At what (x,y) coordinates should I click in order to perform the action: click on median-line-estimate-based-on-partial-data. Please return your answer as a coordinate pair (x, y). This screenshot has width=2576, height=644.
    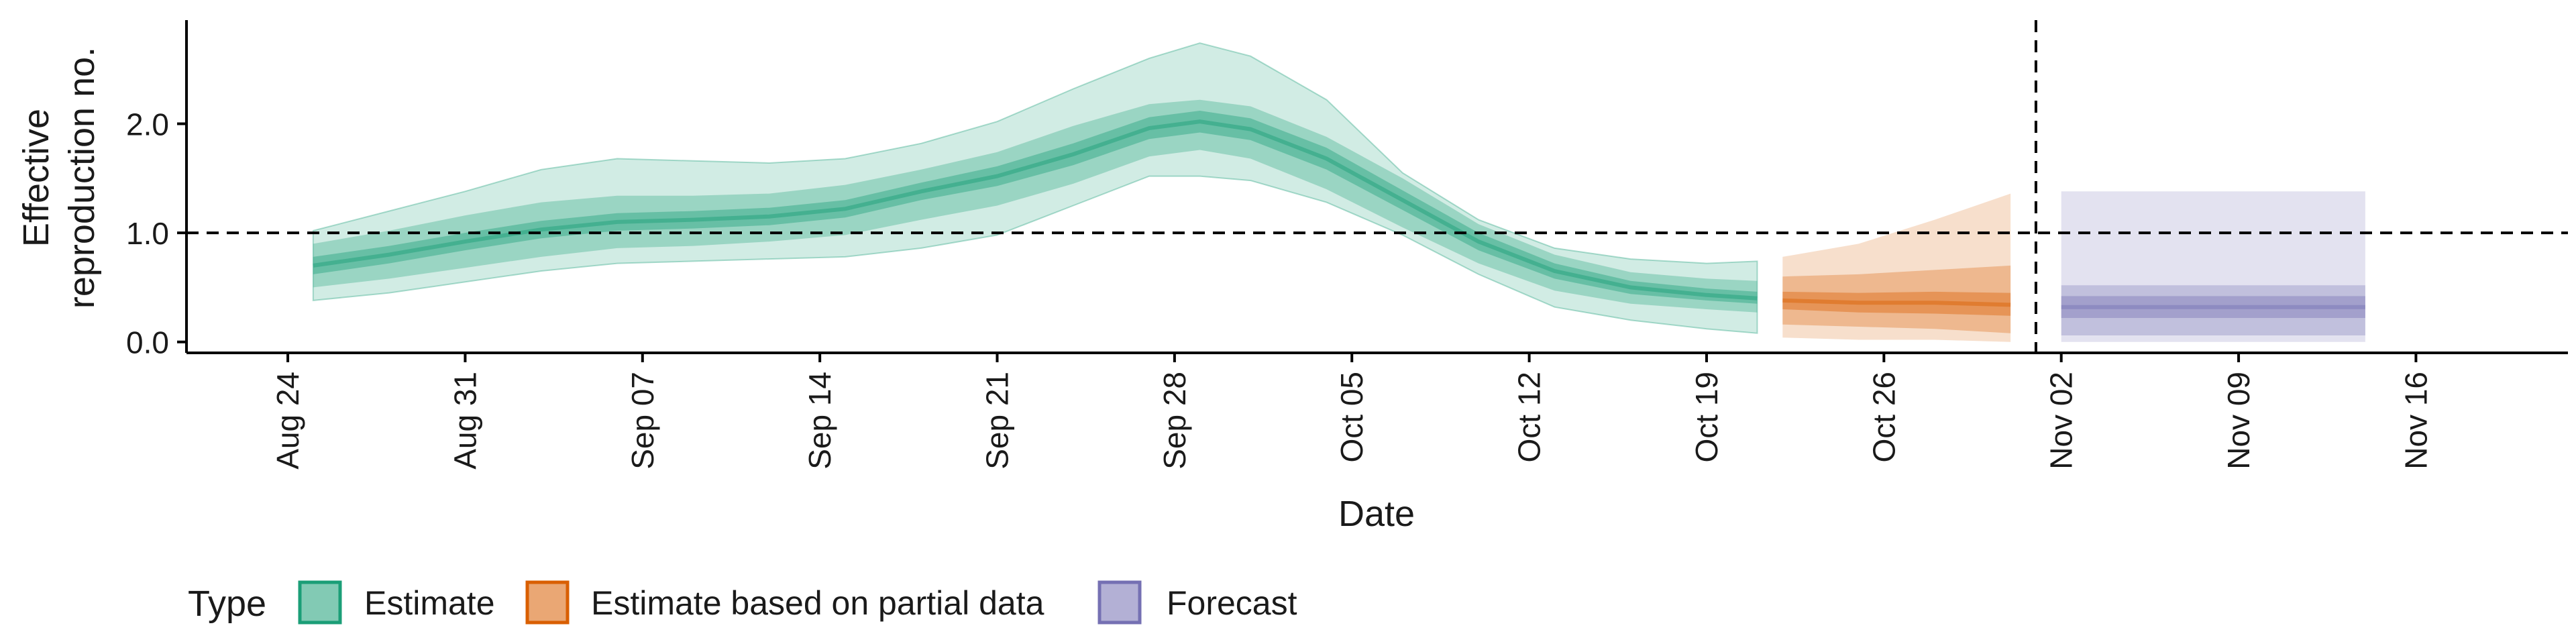
    Looking at the image, I should click on (1896, 302).